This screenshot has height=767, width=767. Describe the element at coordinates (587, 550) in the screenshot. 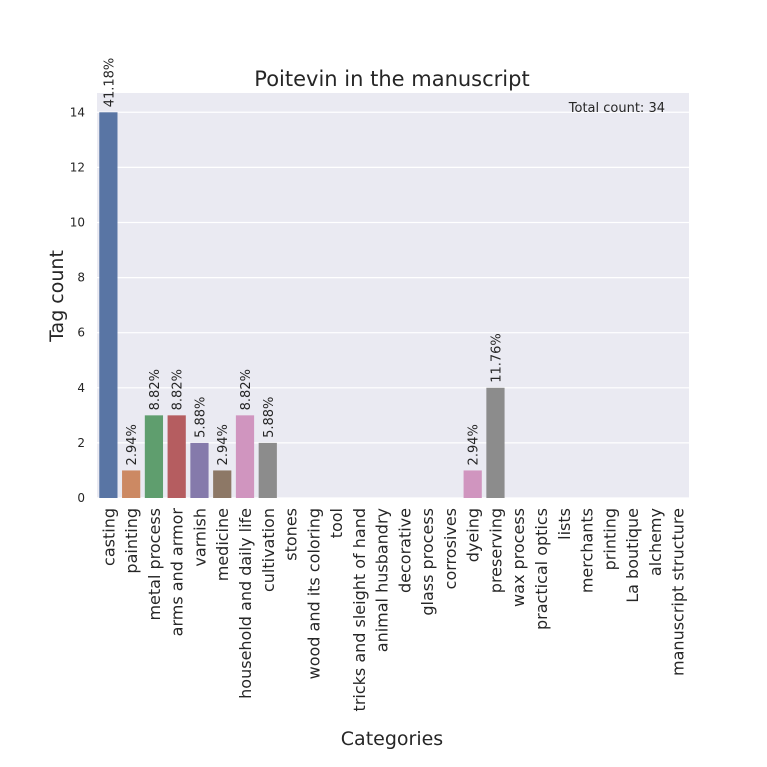

I see `x-tick-label: merchants` at that location.